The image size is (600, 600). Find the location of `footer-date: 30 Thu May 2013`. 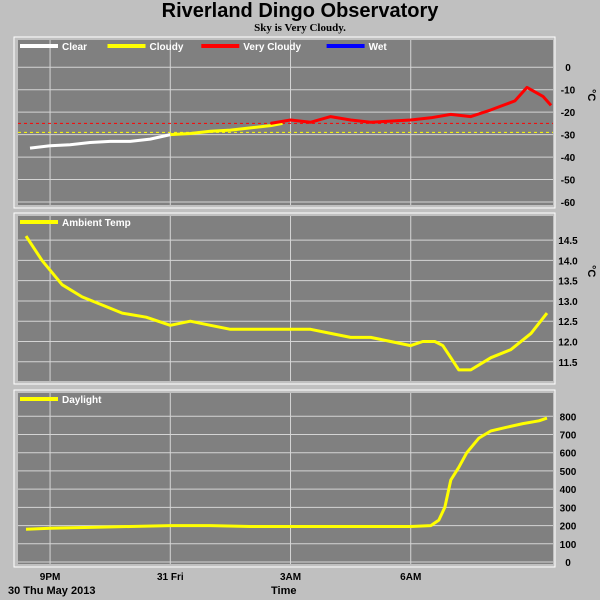

footer-date: 30 Thu May 2013 is located at coordinates (52, 591).